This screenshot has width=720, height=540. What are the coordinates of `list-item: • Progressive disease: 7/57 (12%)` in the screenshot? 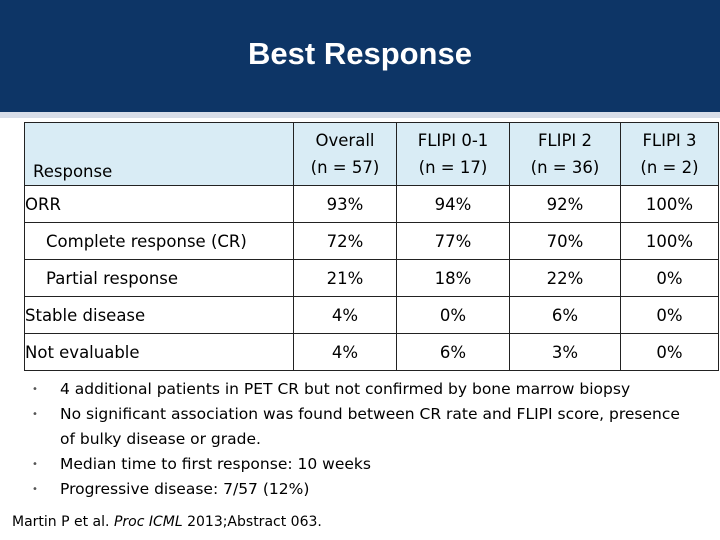 It's located at (362, 489).